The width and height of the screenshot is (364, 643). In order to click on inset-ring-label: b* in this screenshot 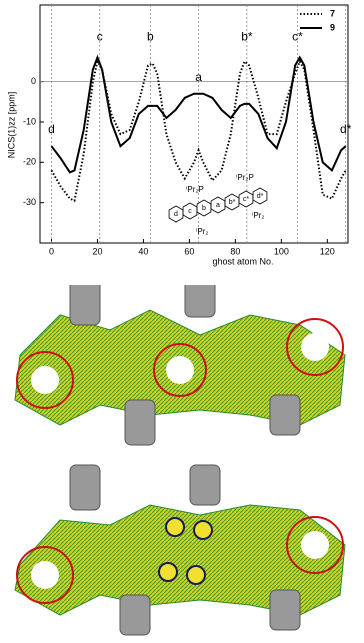, I will do `click(232, 202)`.